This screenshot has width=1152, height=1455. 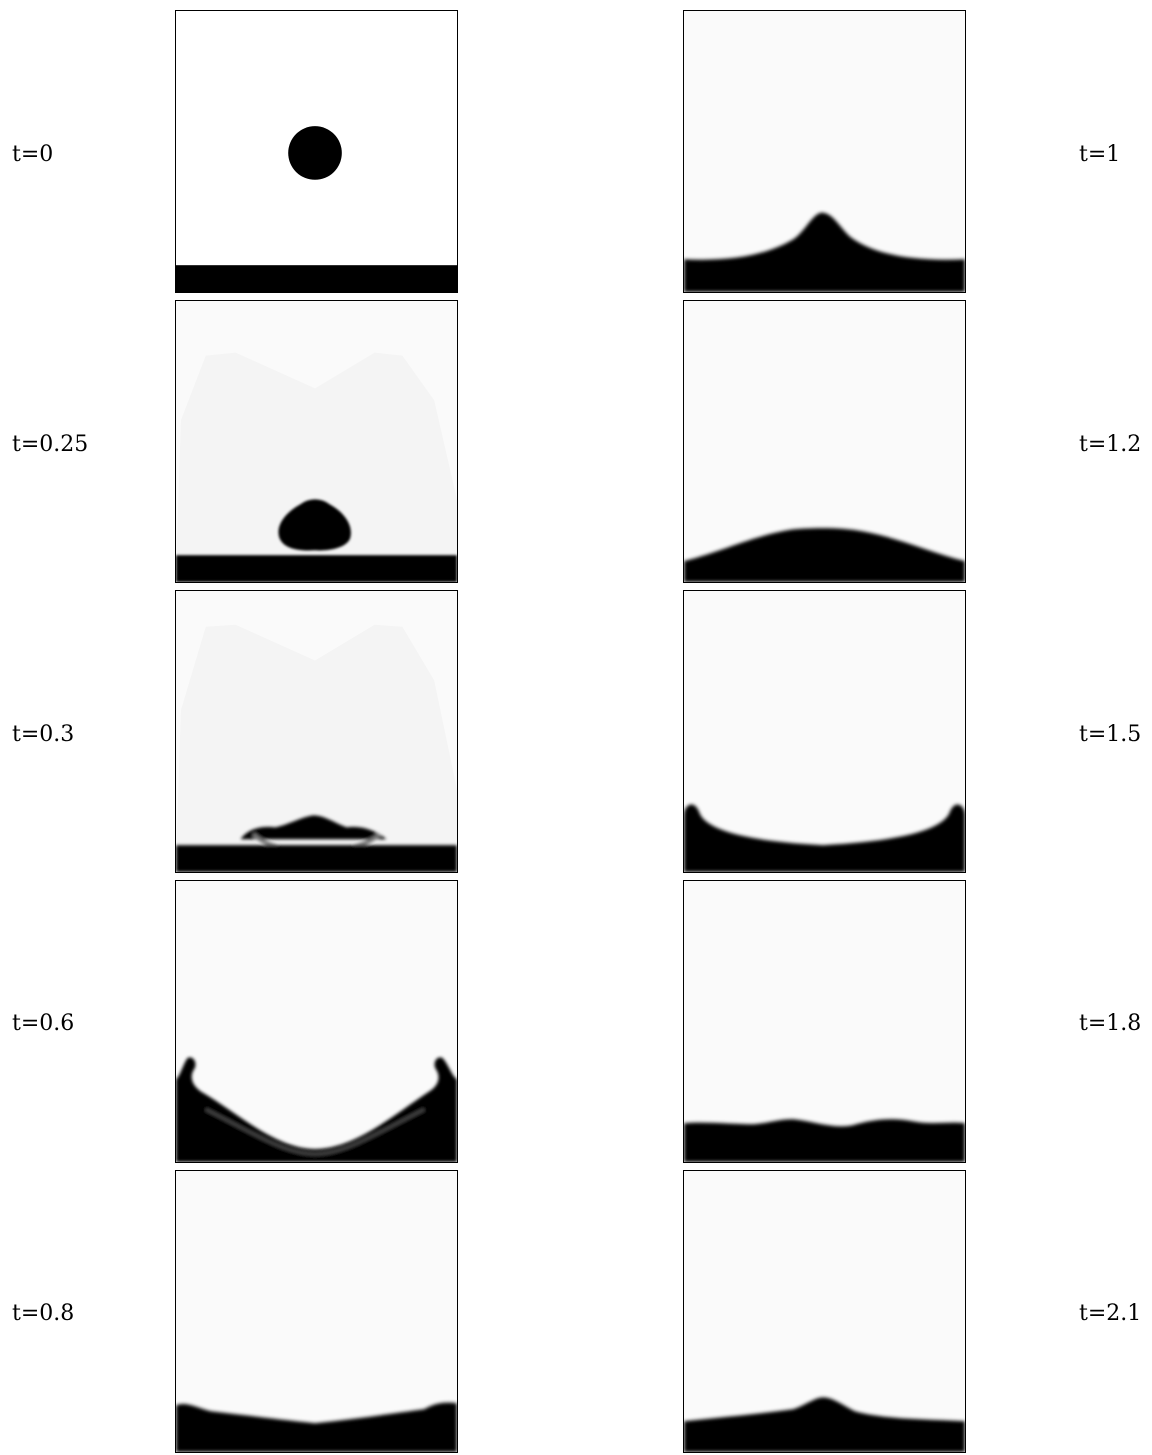 I want to click on central-jet, so click(x=824, y=252).